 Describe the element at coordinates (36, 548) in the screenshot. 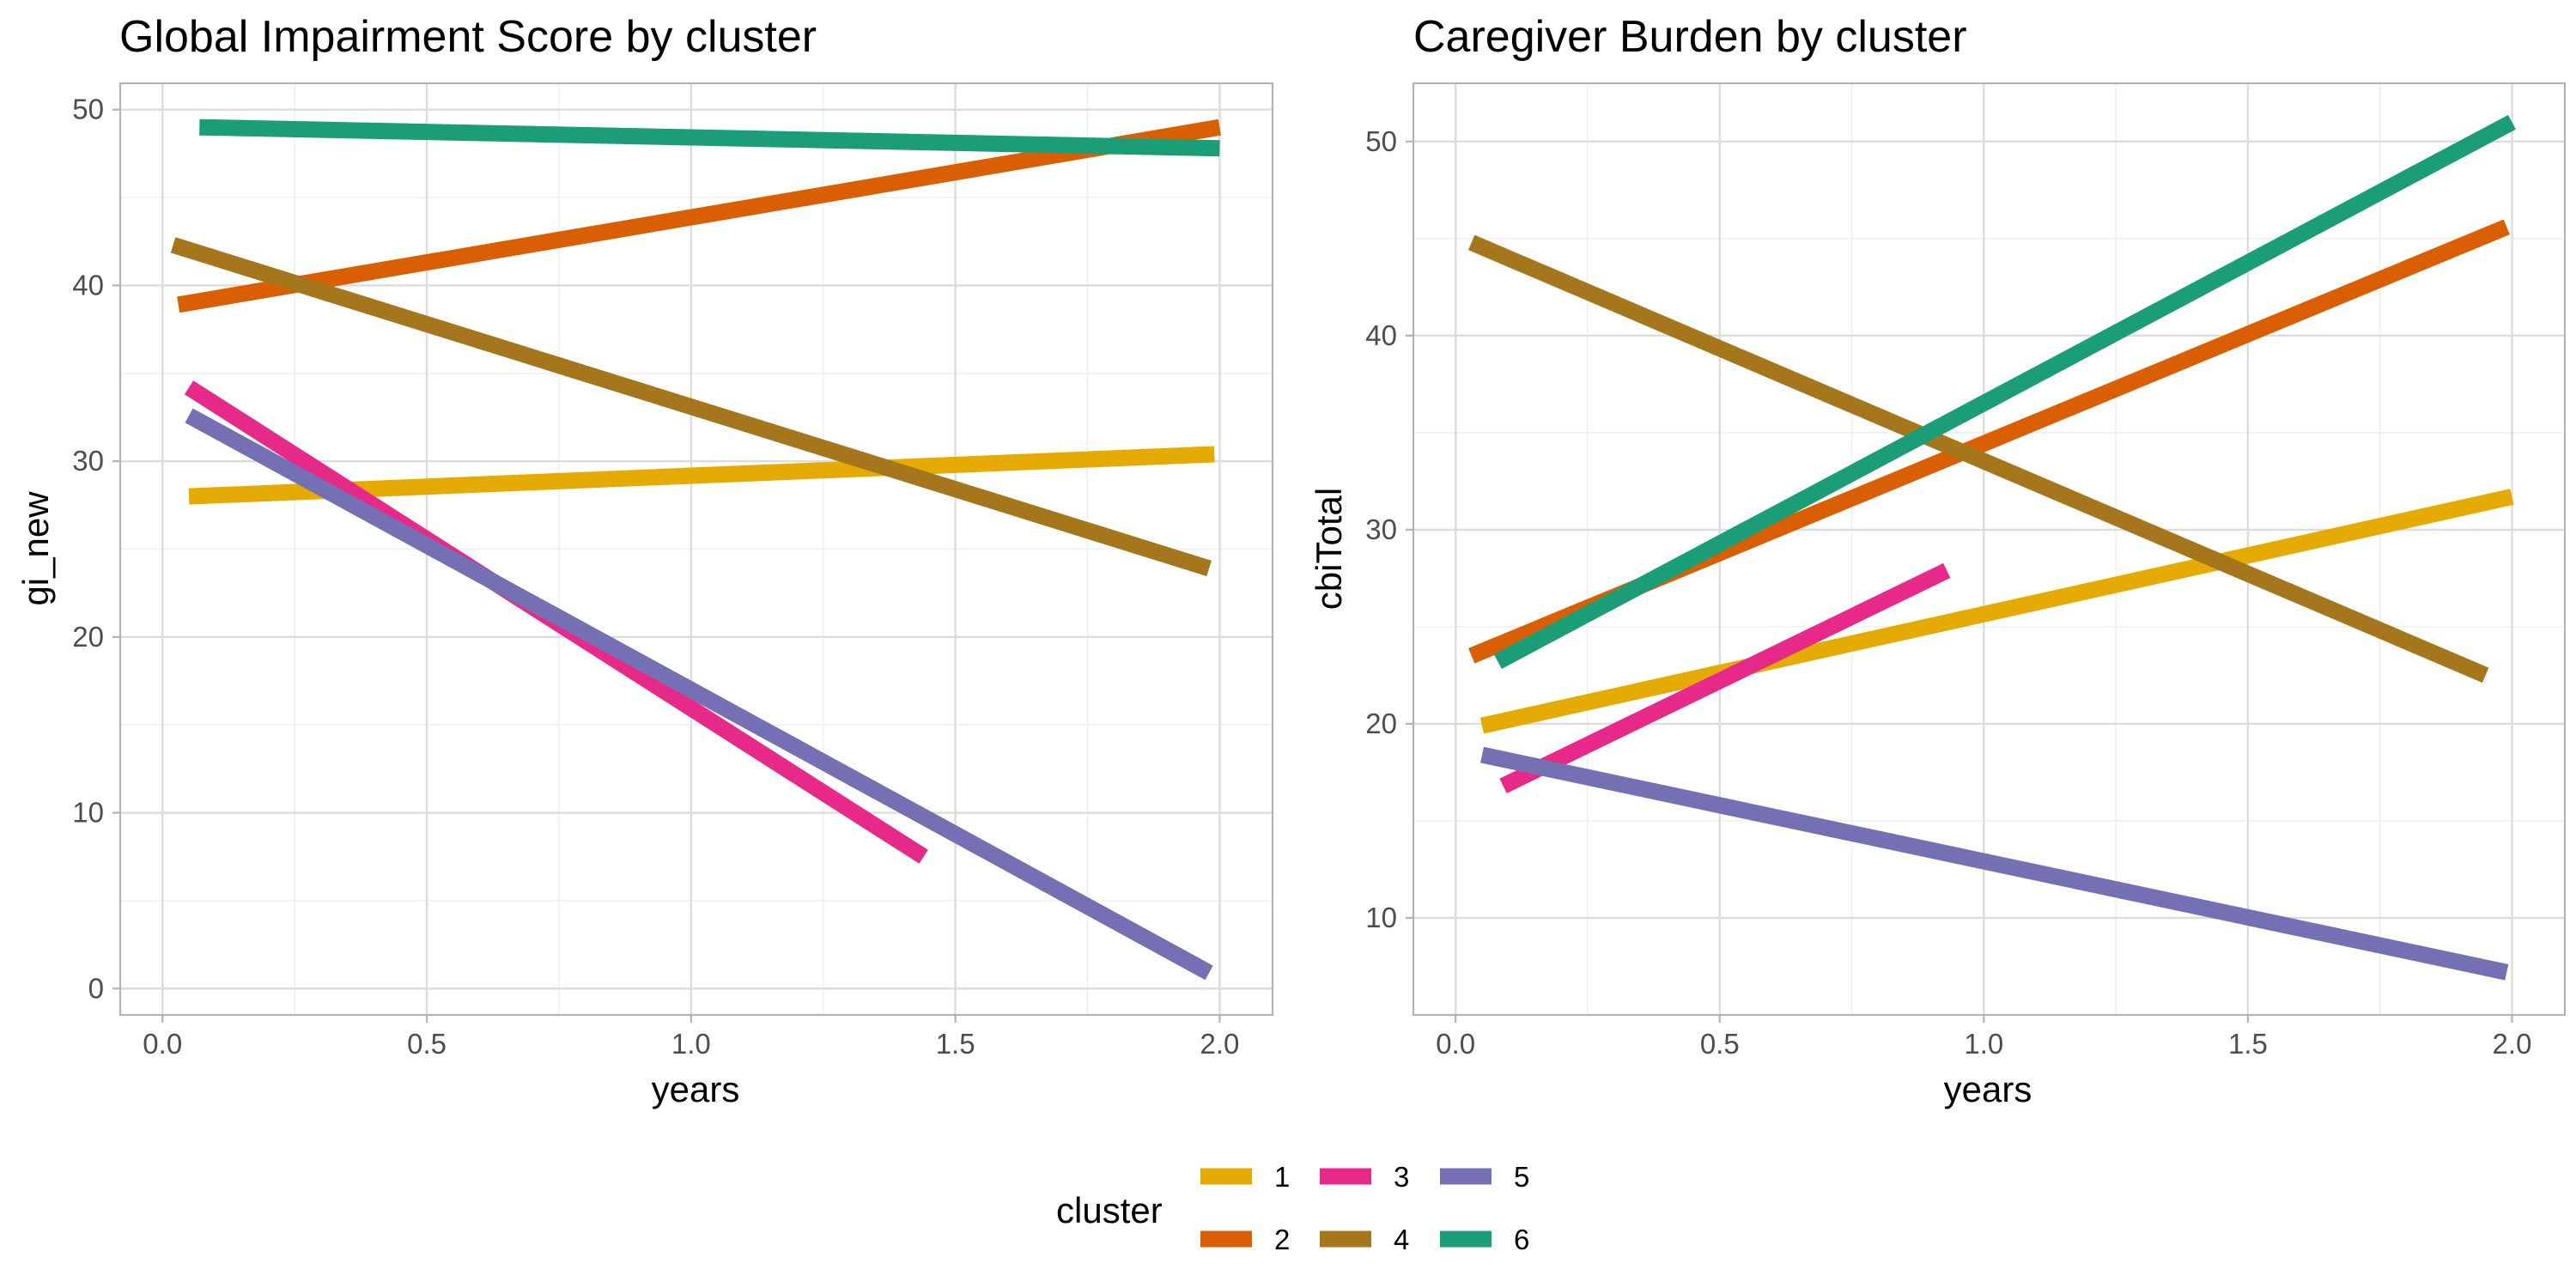

I see `y-axis-title: gi_new` at that location.